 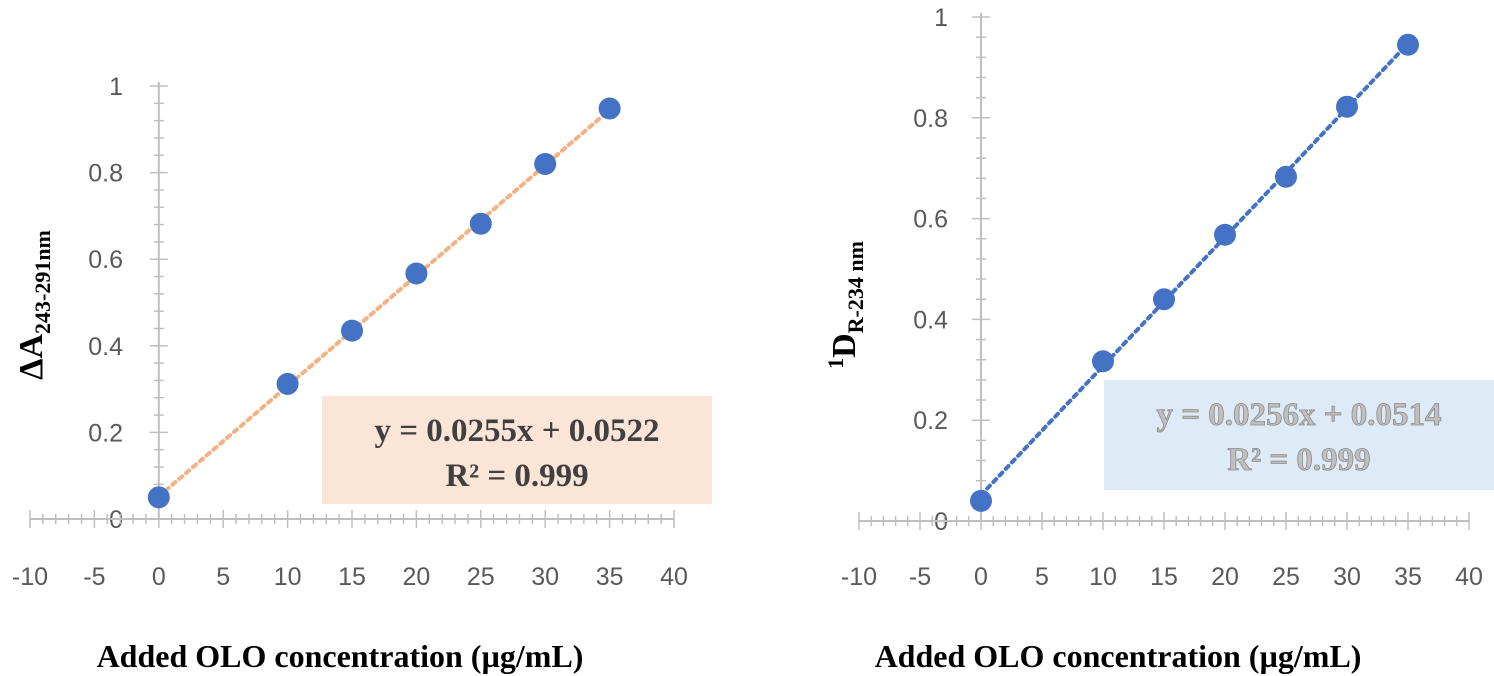 I want to click on chart-right-x-tick-label: 20, so click(x=1225, y=577).